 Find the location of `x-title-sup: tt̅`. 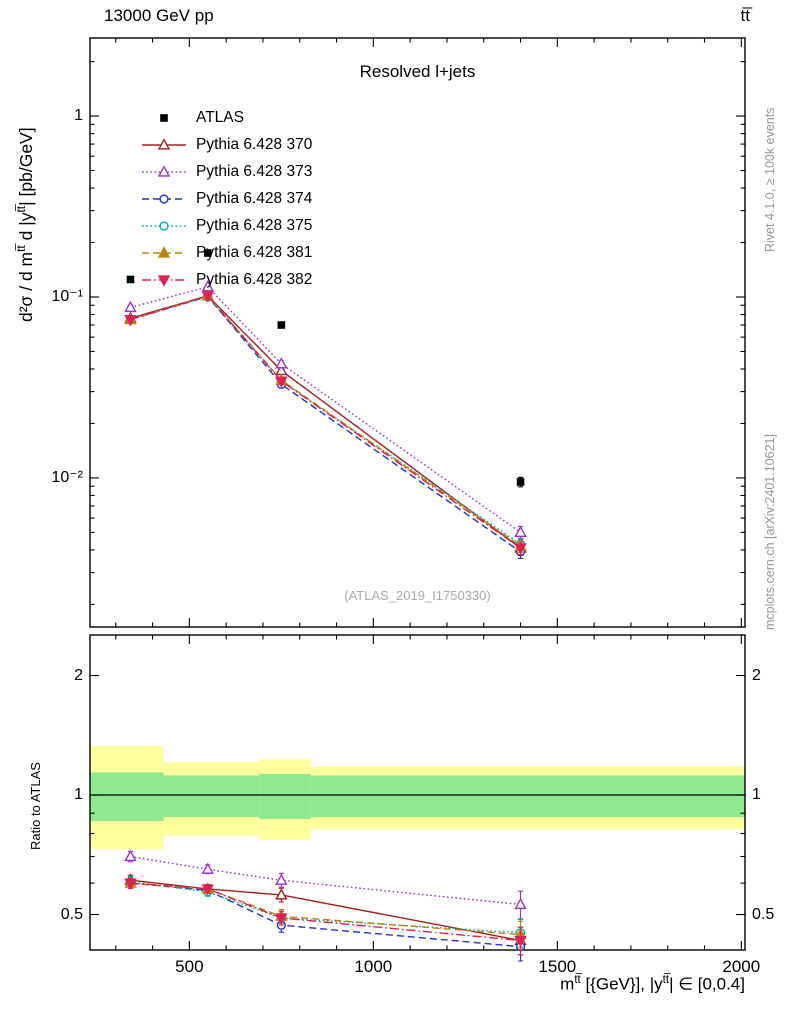

x-title-sup: tt̅ is located at coordinates (577, 980).